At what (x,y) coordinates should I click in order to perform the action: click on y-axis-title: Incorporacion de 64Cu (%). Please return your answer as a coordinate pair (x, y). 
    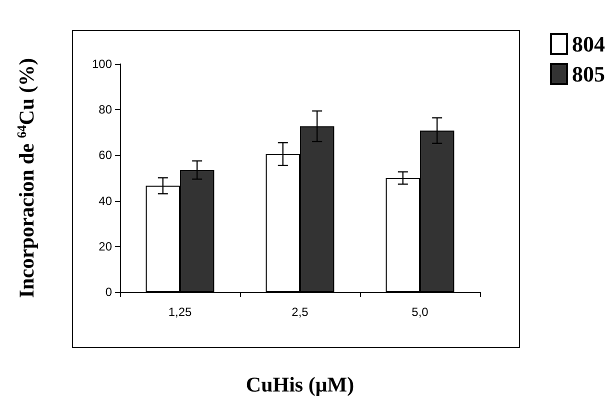
    Looking at the image, I should click on (26, 178).